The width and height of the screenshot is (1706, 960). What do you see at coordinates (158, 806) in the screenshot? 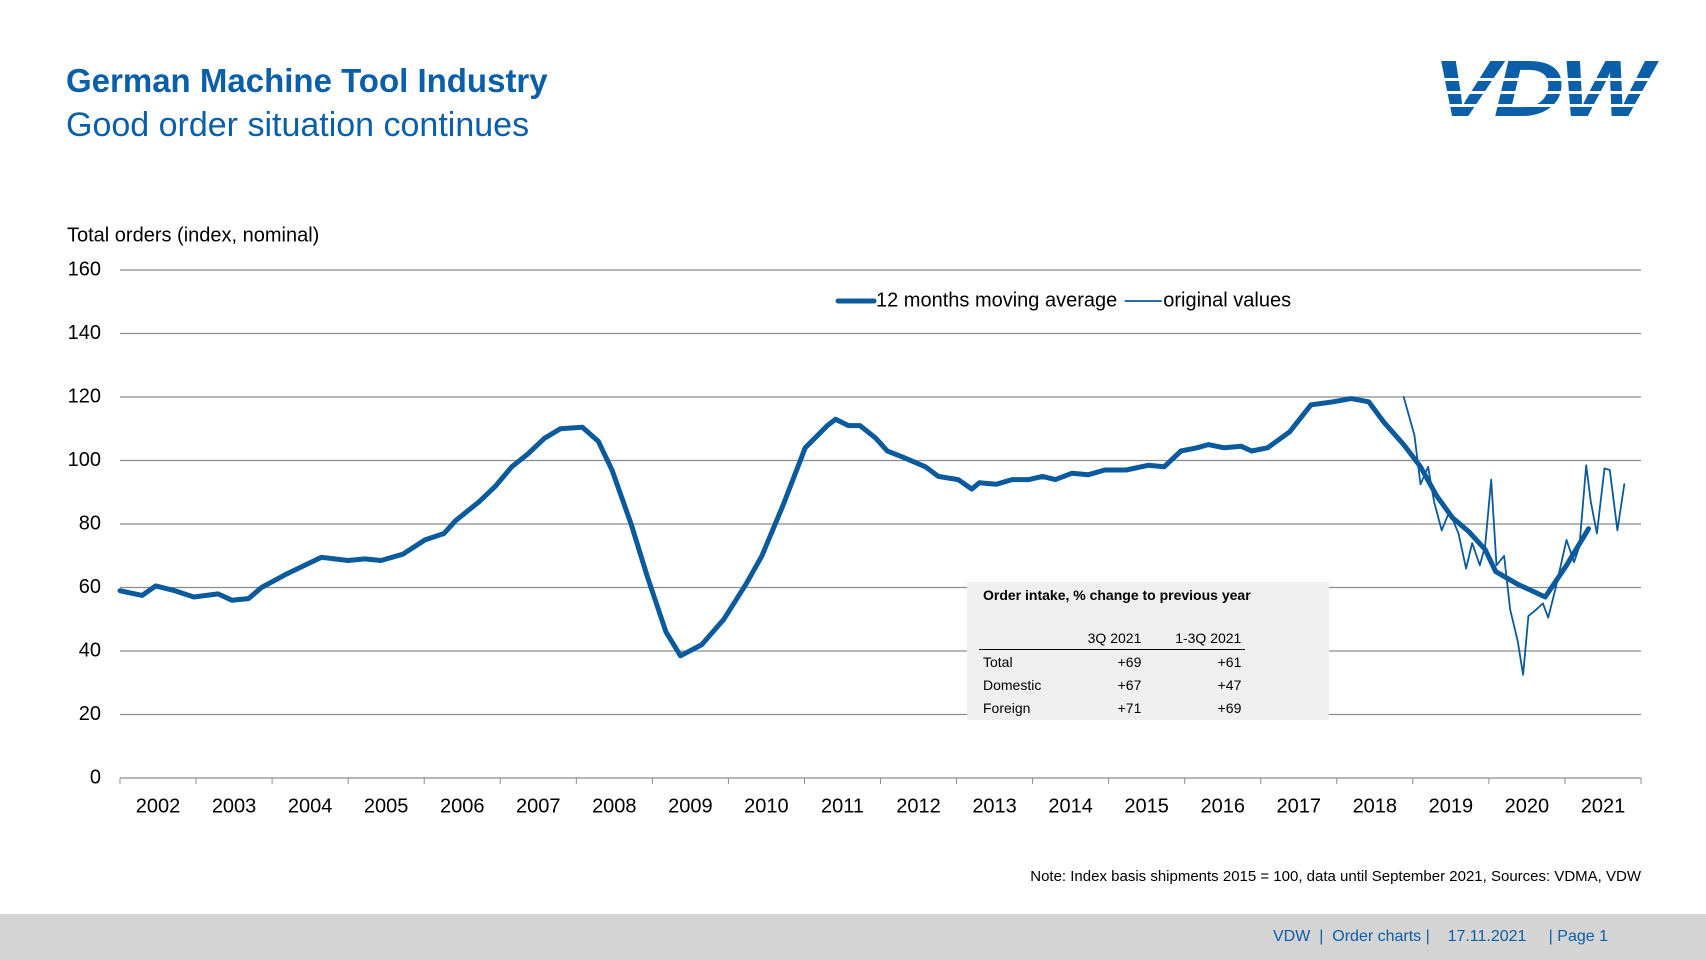
I see `x-tick-label: 2002` at bounding box center [158, 806].